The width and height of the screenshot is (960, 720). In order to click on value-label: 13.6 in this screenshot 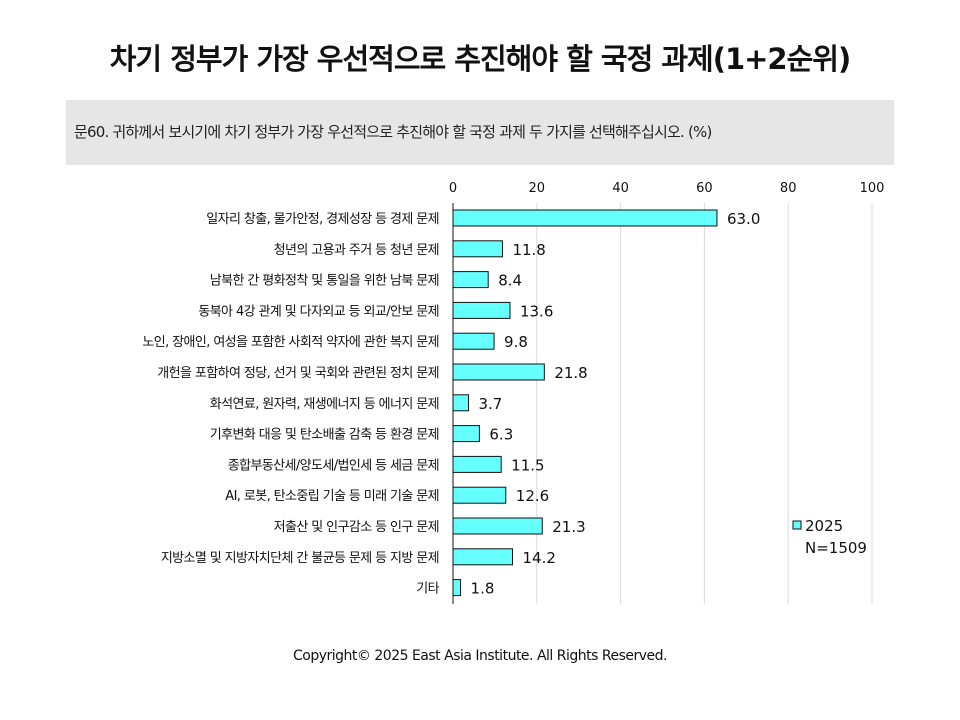, I will do `click(536, 311)`.